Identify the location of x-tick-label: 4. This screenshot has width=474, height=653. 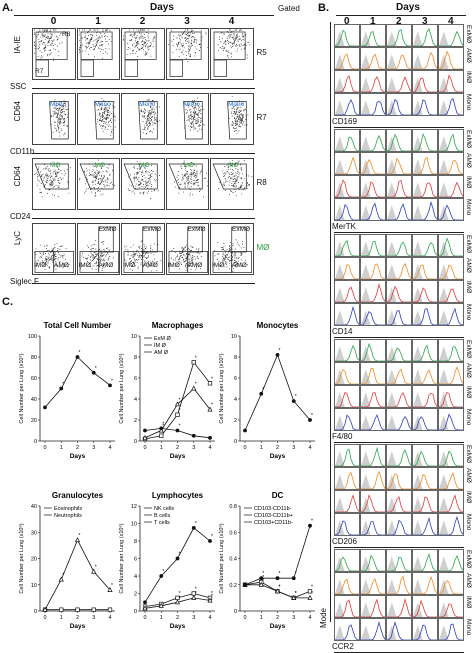
(309, 448).